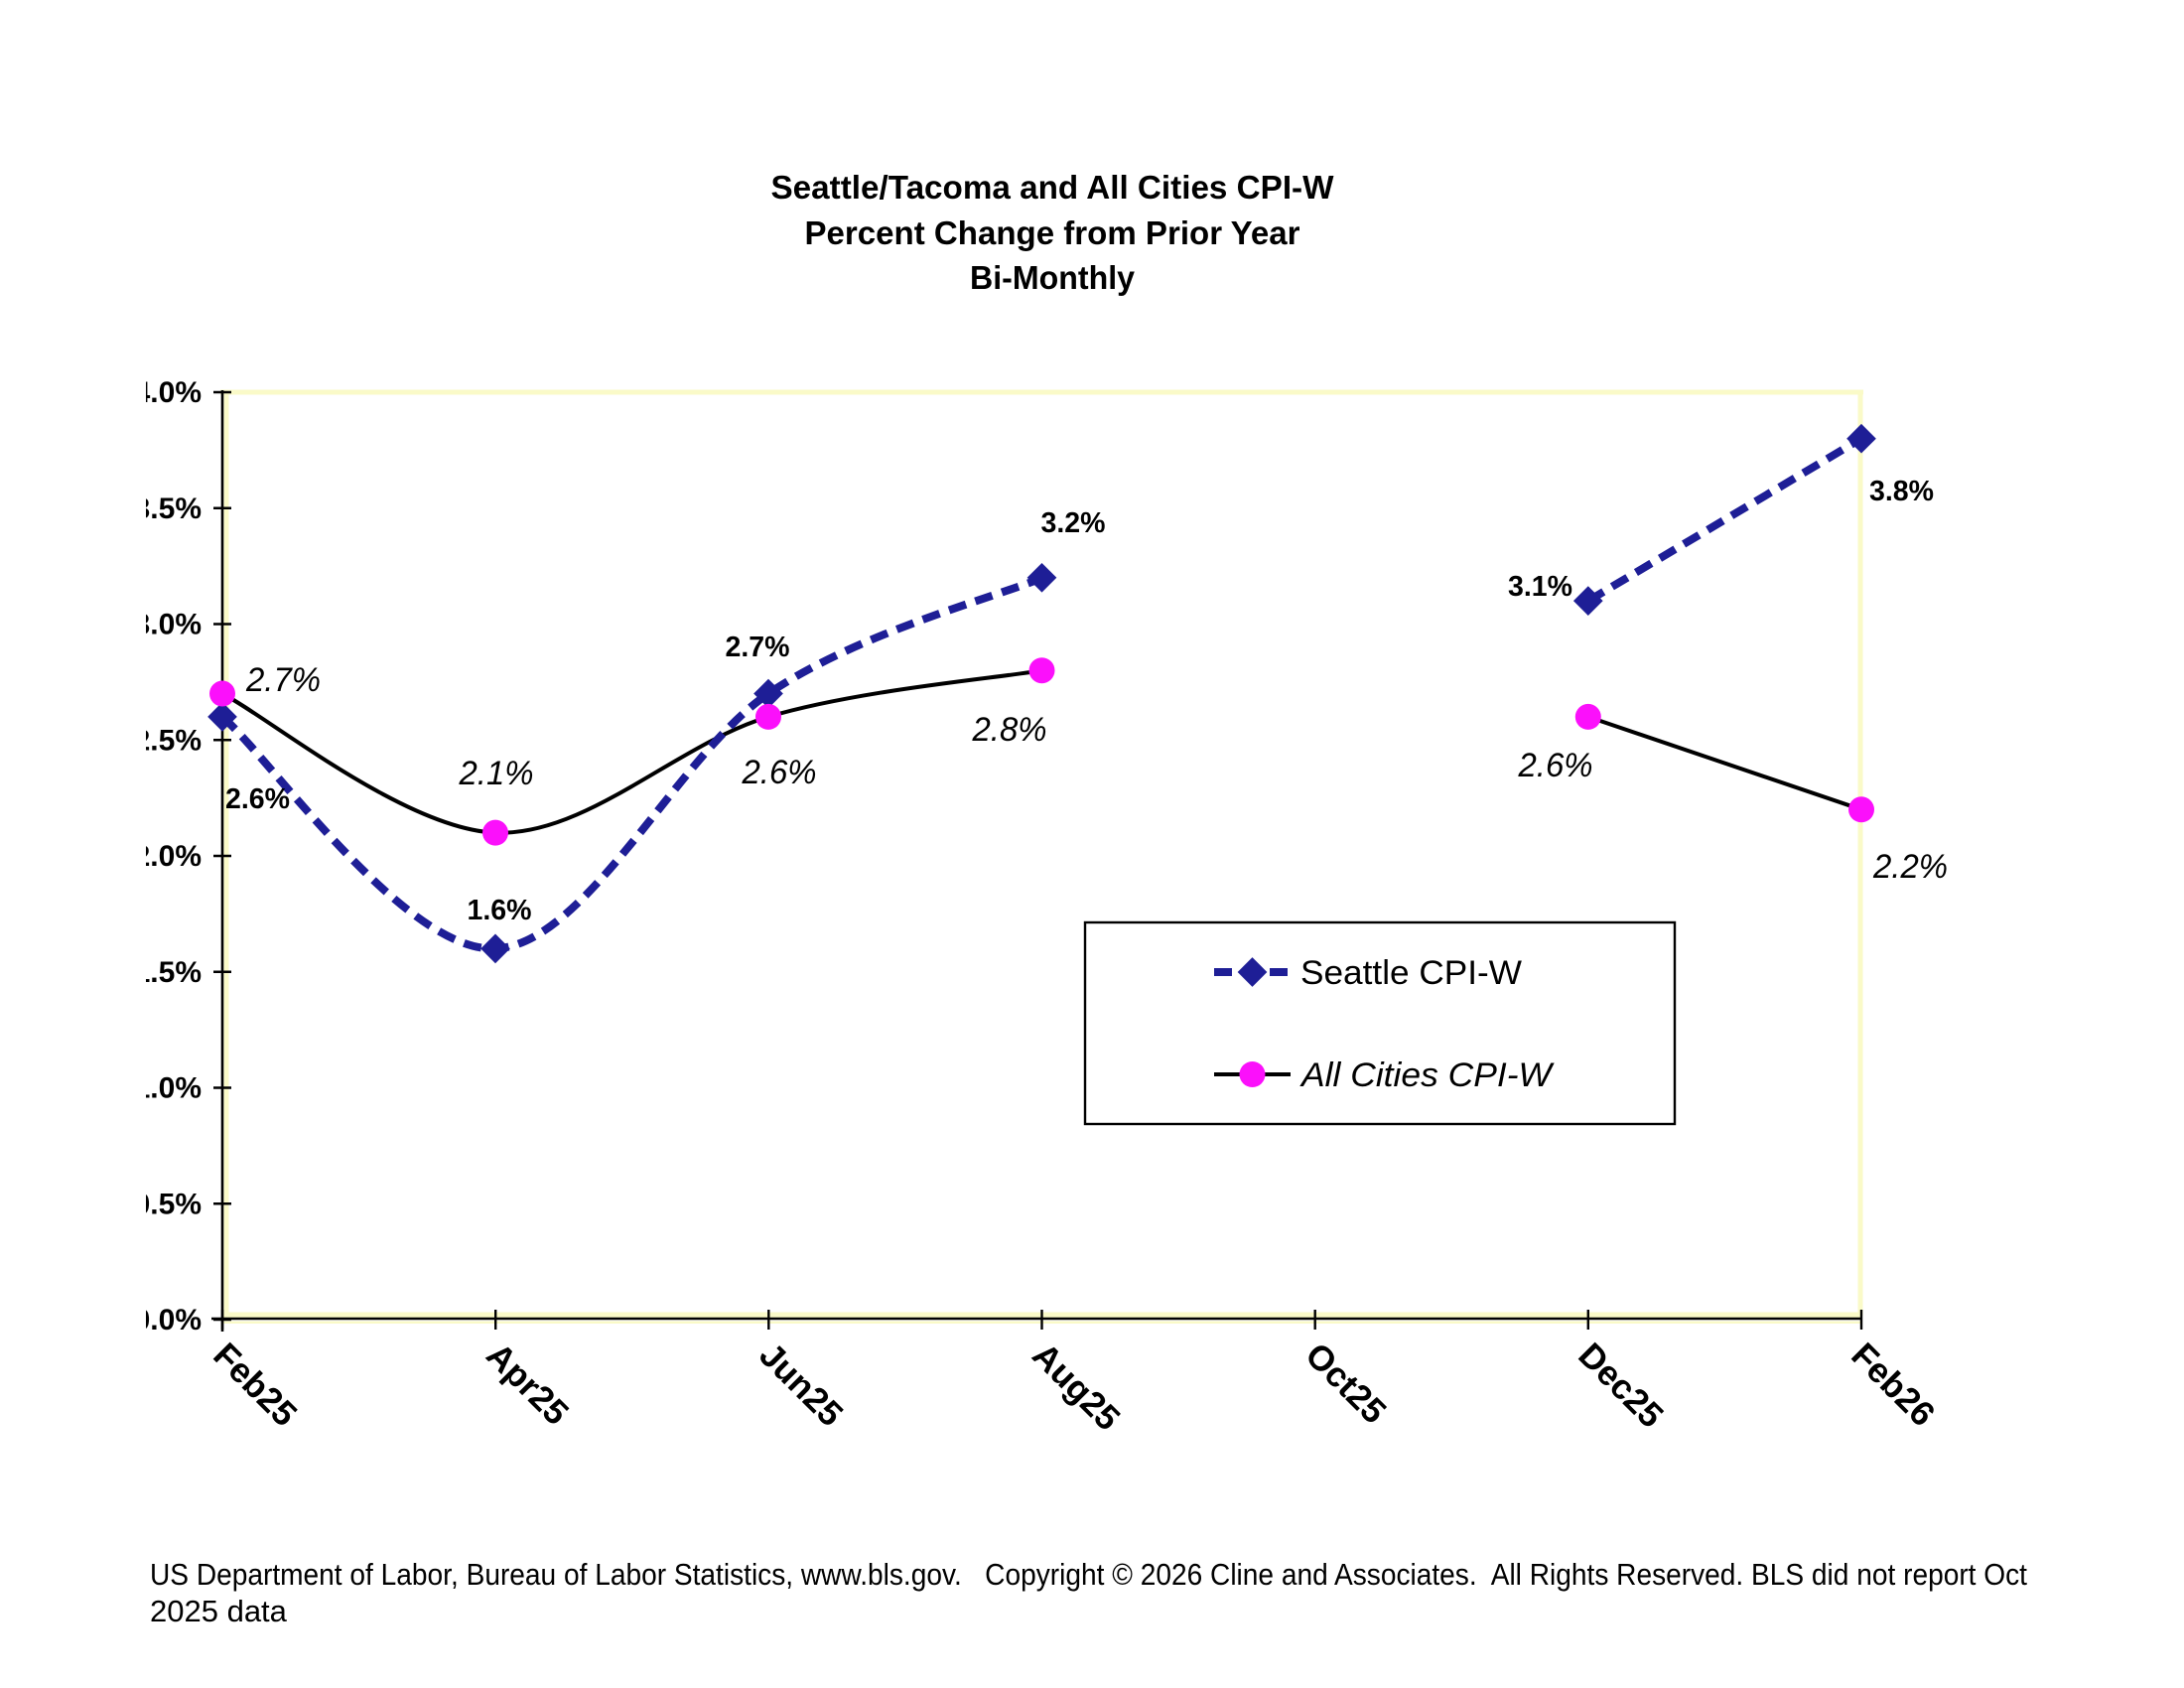 This screenshot has height=1688, width=2184. Describe the element at coordinates (1053, 277) in the screenshot. I see `svg-text: Bi-Monthly` at that location.